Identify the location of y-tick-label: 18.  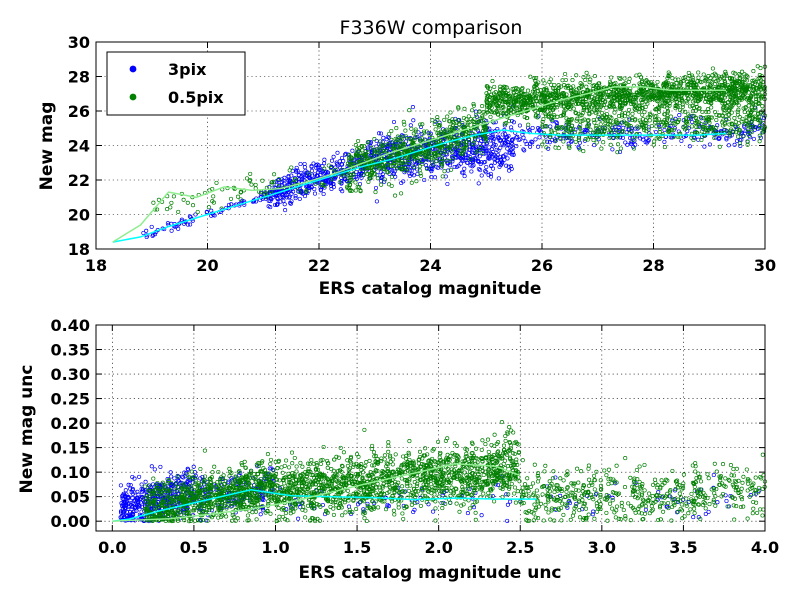
(79, 249).